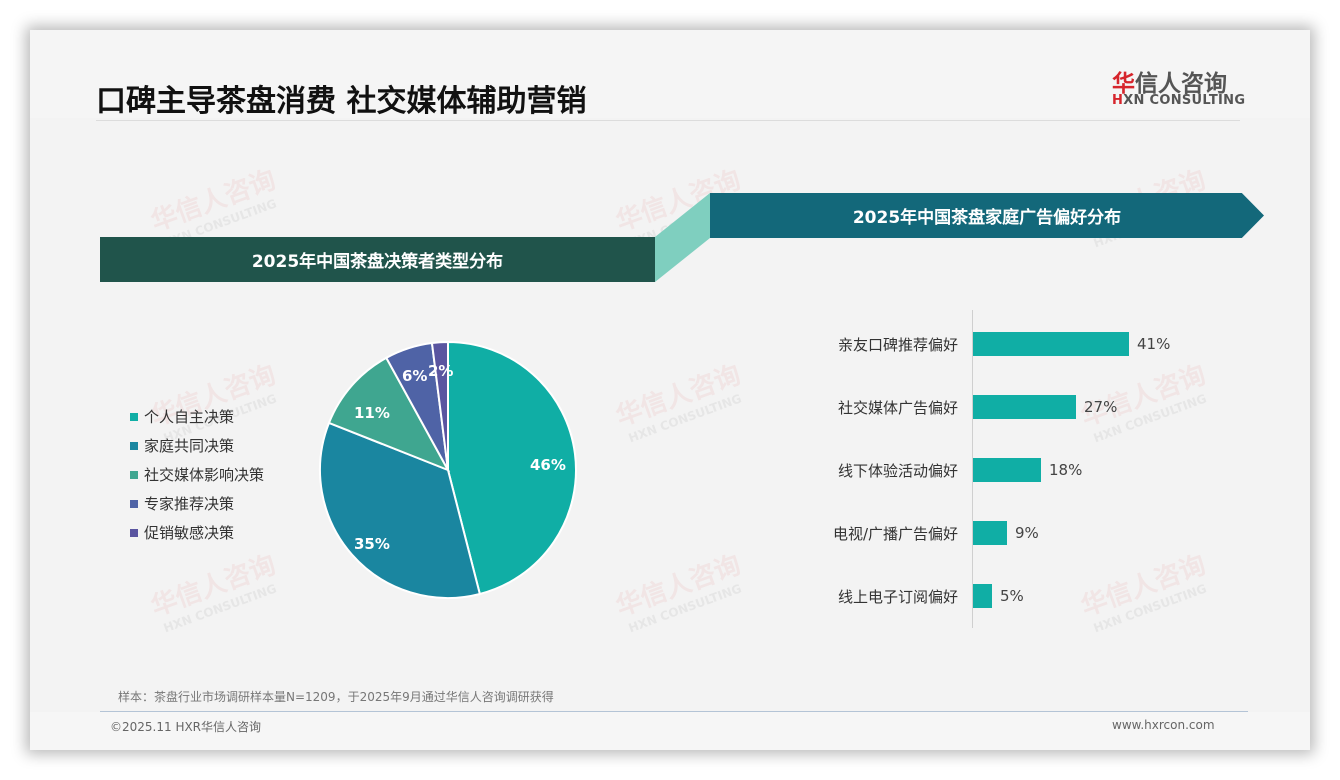 This screenshot has width=1340, height=780. I want to click on brand-logo: 华信人咨询, so click(1169, 81).